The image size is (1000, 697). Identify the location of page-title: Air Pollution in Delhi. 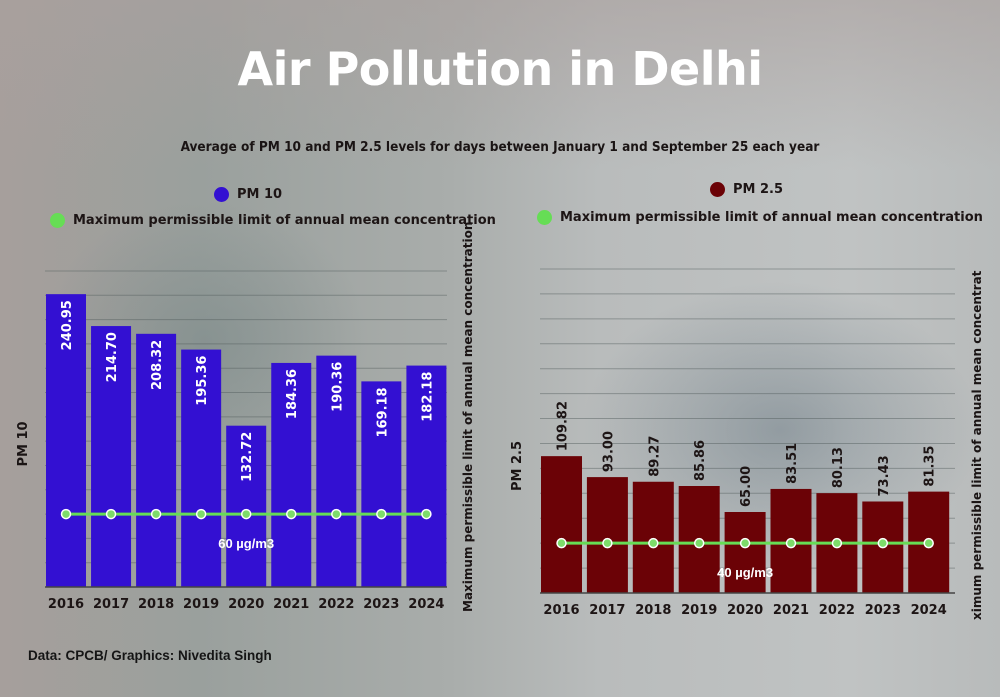
(500, 69).